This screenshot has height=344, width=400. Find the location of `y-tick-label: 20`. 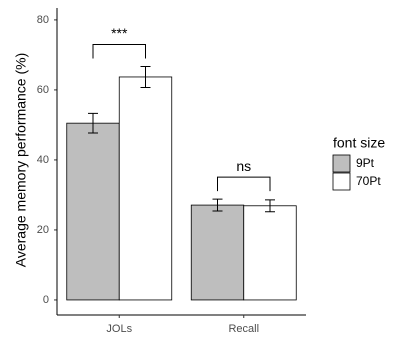

y-tick-label: 20 is located at coordinates (43, 230).